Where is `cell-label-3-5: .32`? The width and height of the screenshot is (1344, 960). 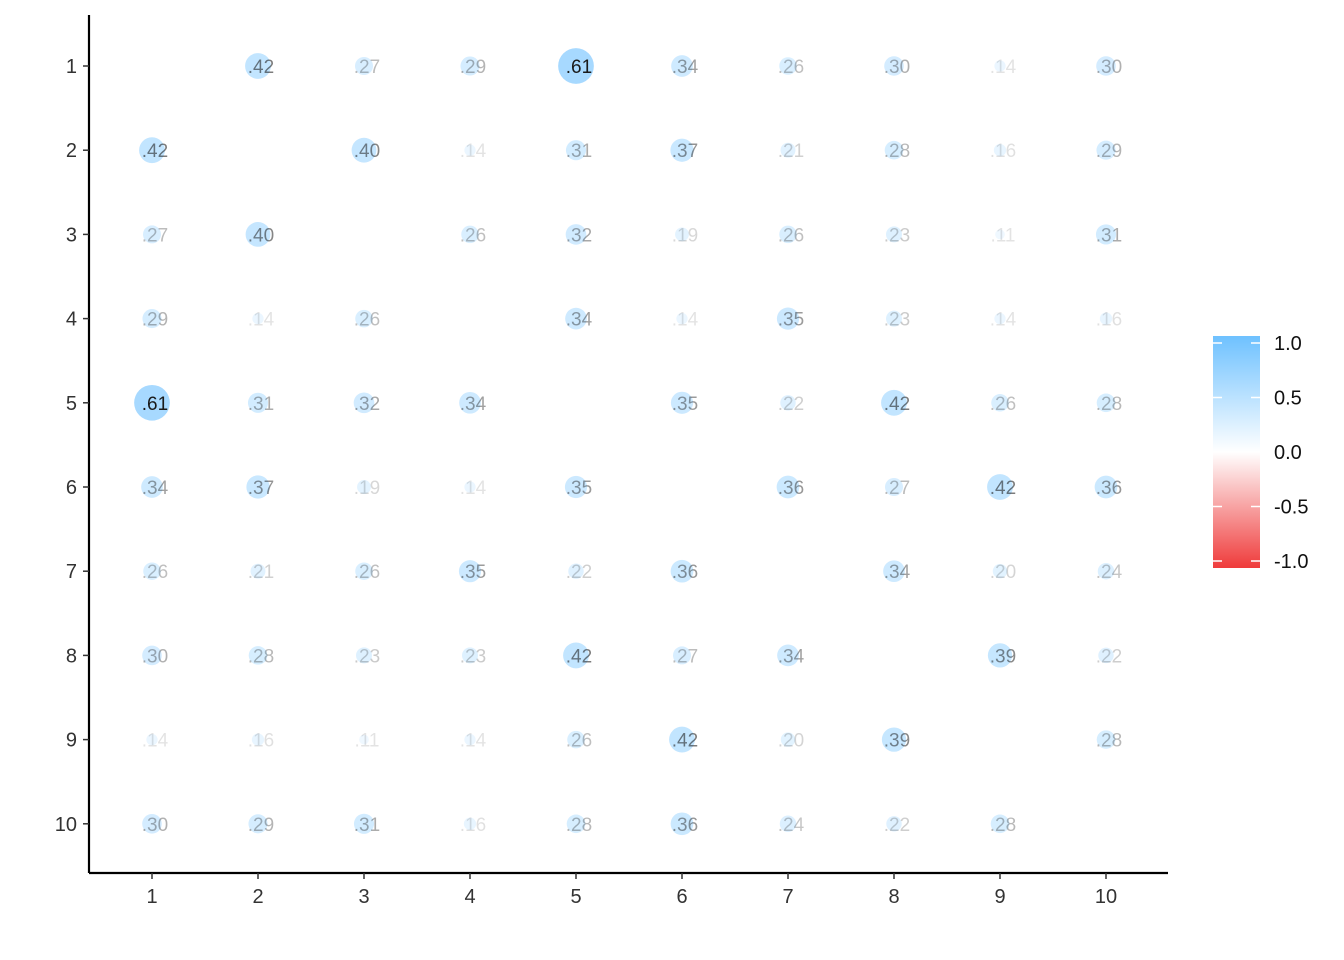
cell-label-3-5: .32 is located at coordinates (579, 235).